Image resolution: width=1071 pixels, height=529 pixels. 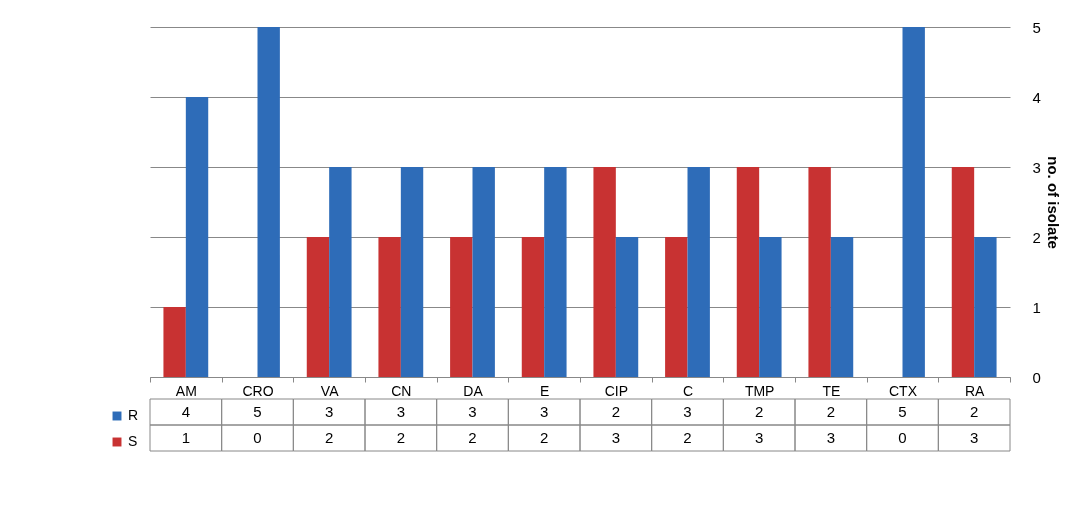 I want to click on x-tick-label: DA, so click(x=473, y=390).